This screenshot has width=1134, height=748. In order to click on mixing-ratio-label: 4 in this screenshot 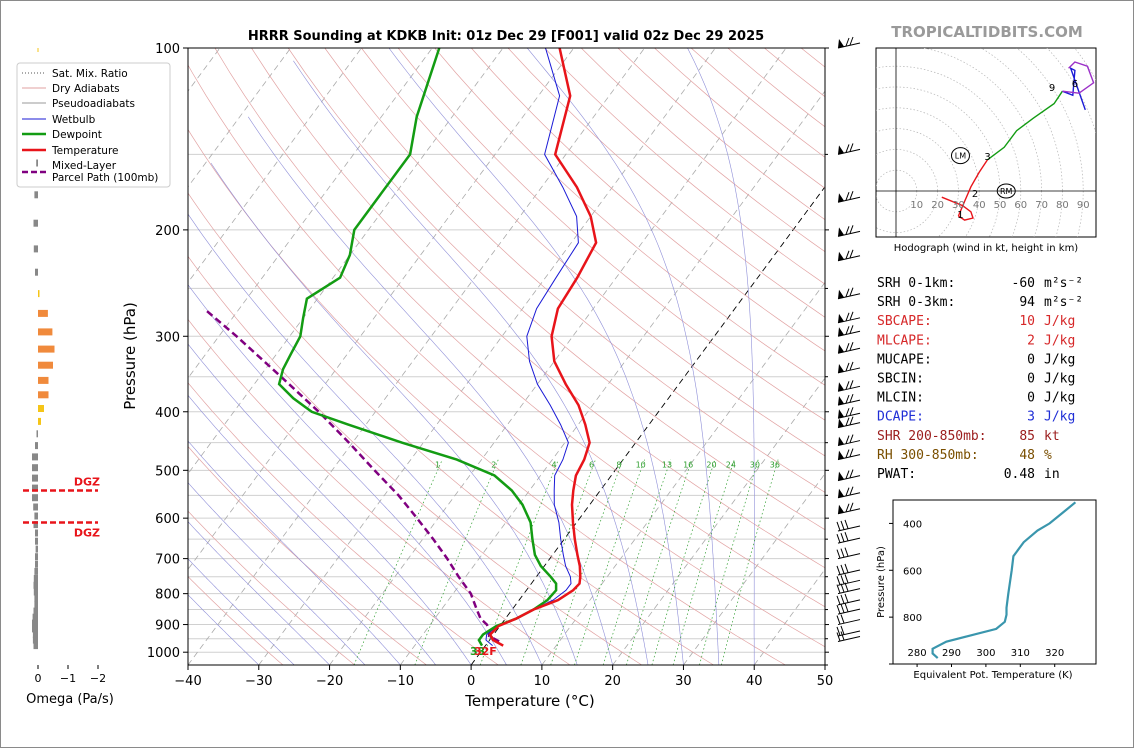, I will do `click(554, 464)`.